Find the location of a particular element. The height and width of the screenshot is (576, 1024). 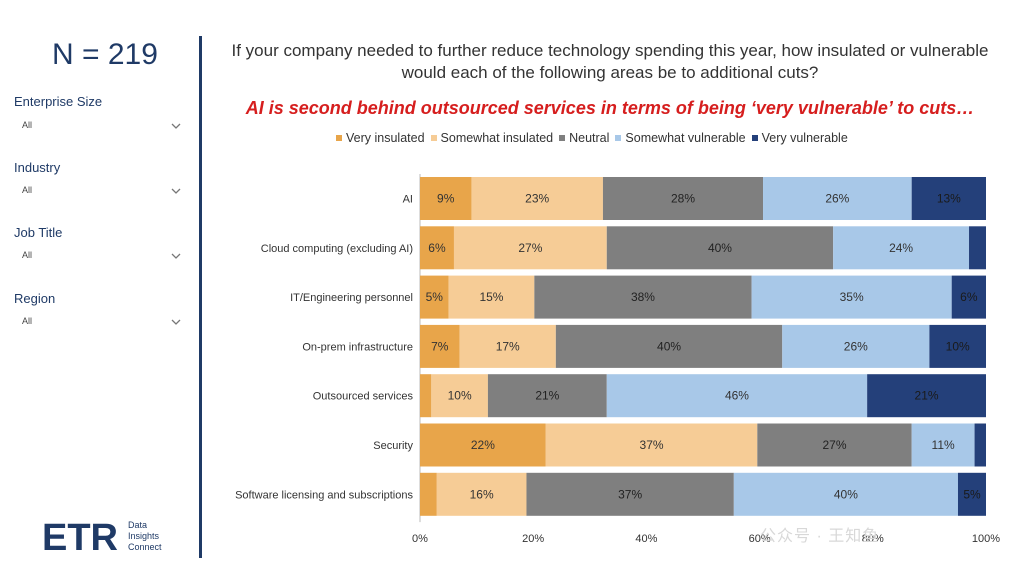

legend-item-4: Very vulnerable is located at coordinates (799, 138).